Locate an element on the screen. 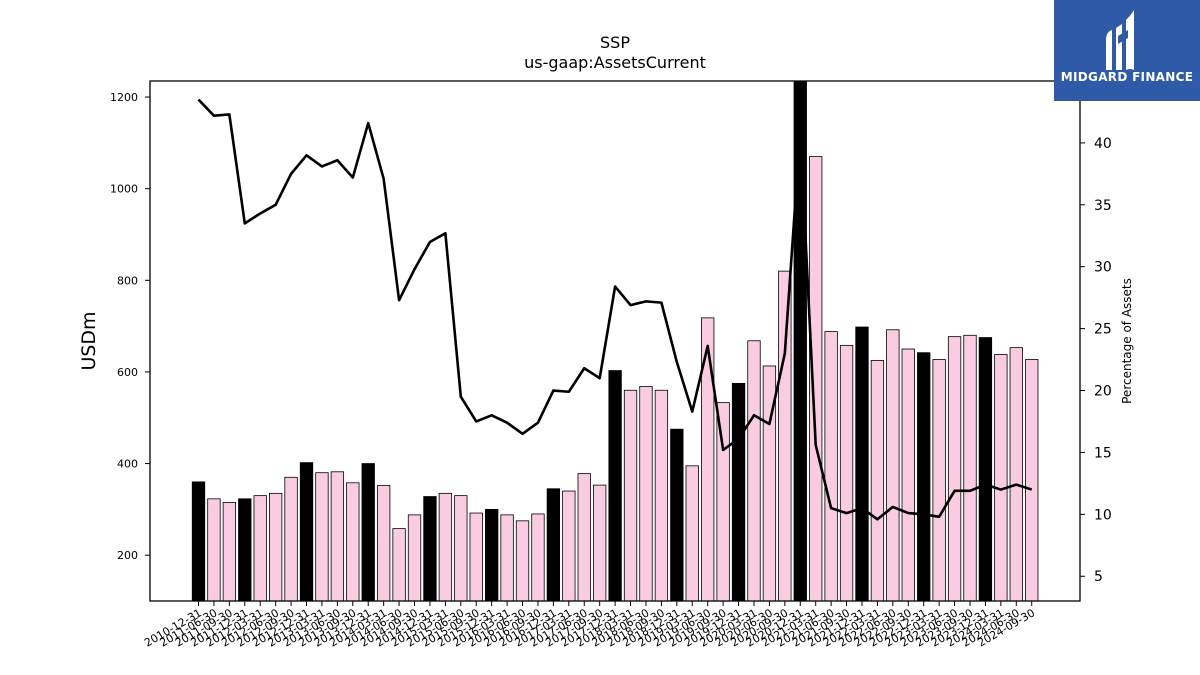 The height and width of the screenshot is (675, 1200). brand-logo: MIDGARD FINANCE is located at coordinates (1127, 50).